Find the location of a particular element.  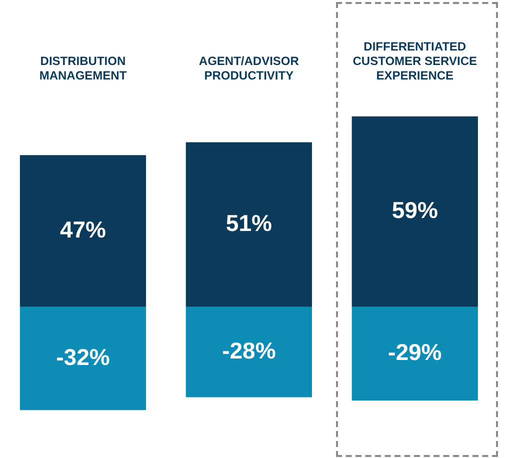

data-label: -29% is located at coordinates (415, 352).